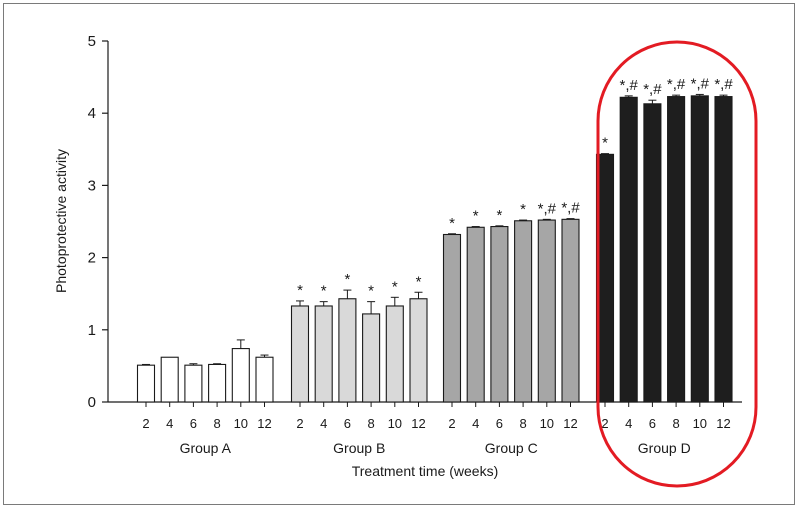 This screenshot has width=800, height=509. I want to click on group-label: Group C, so click(511, 448).